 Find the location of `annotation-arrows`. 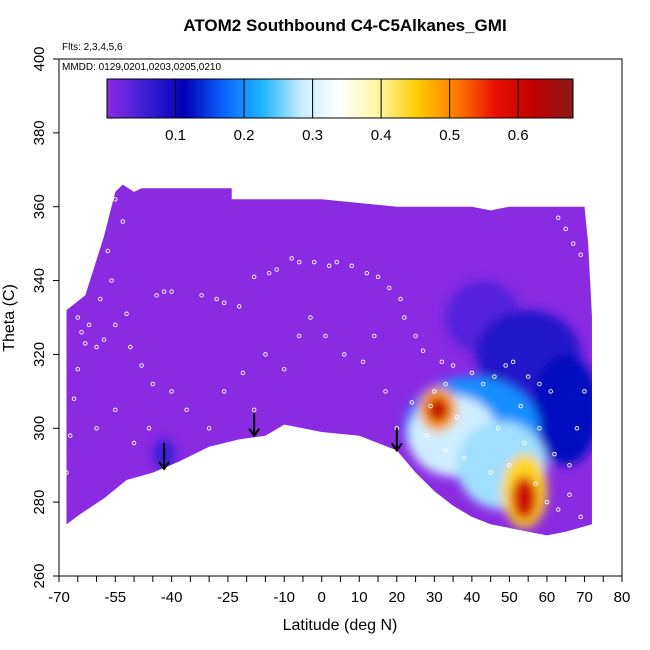

annotation-arrows is located at coordinates (280, 442).